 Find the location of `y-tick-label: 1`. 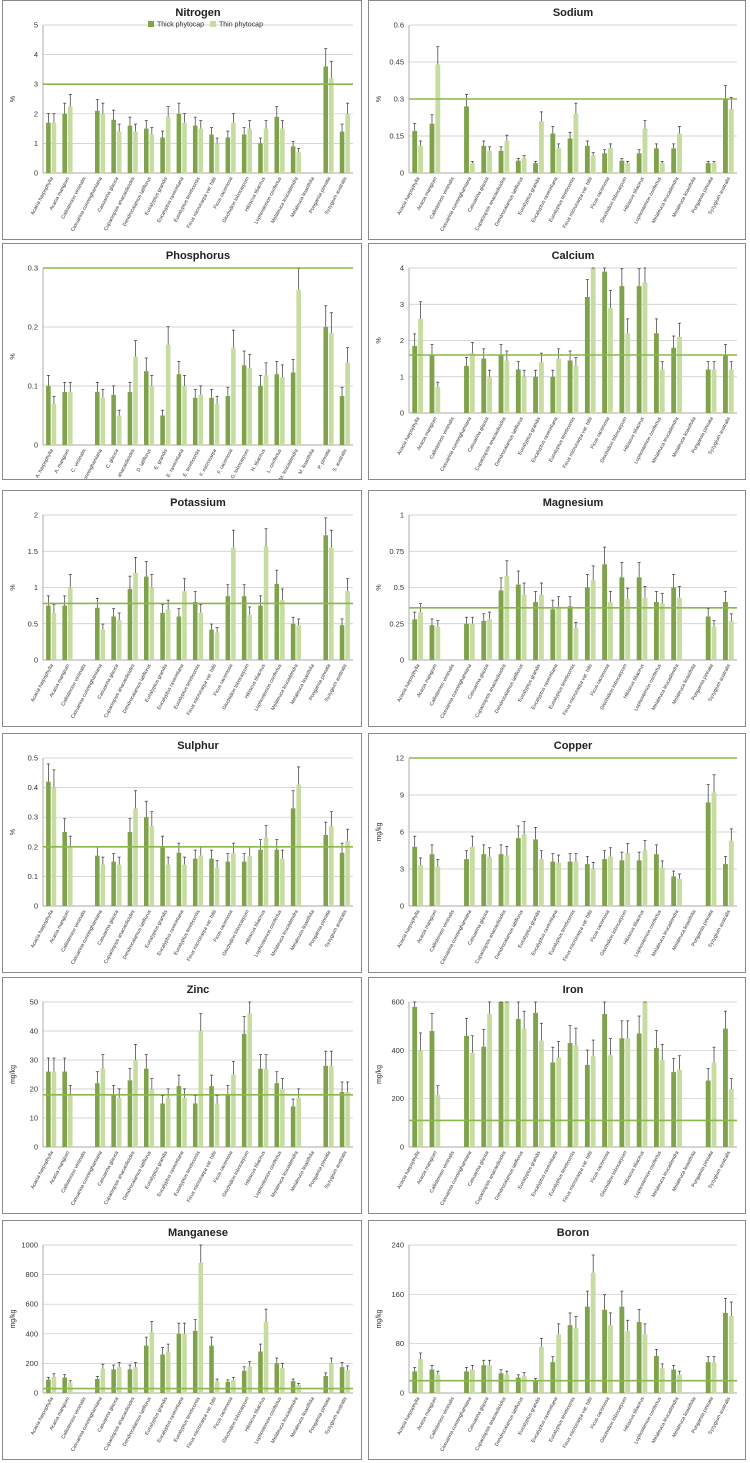

y-tick-label: 1 is located at coordinates (36, 143).